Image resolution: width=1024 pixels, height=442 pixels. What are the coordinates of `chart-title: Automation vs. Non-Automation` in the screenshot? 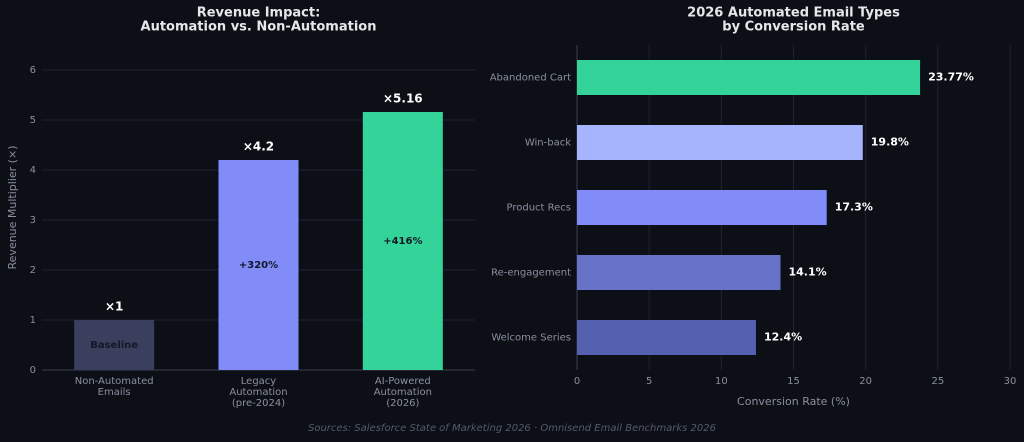 It's located at (259, 27).